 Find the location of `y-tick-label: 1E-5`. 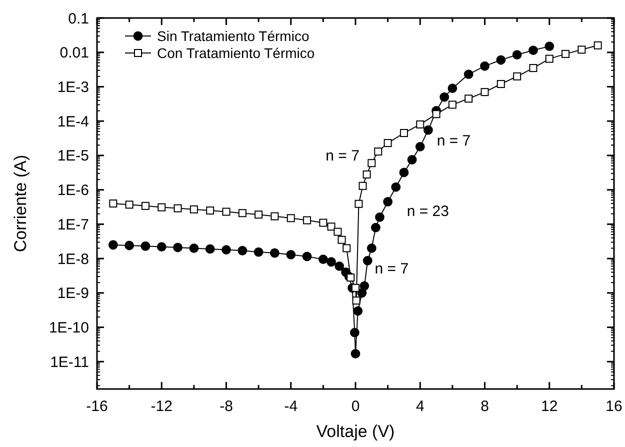

y-tick-label: 1E-5 is located at coordinates (73, 156).